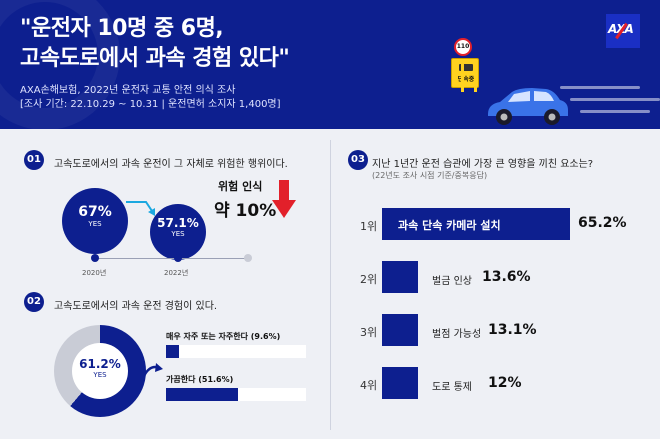  Describe the element at coordinates (176, 273) in the screenshot. I see `year-label-2022: 2022년` at that location.